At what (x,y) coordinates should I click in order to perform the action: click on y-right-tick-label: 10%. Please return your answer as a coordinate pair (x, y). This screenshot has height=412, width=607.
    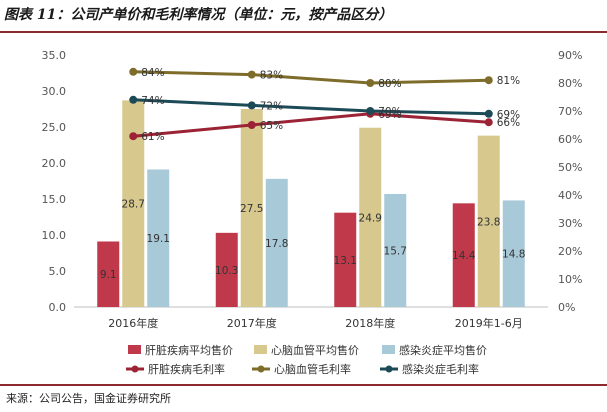
    Looking at the image, I should click on (570, 279).